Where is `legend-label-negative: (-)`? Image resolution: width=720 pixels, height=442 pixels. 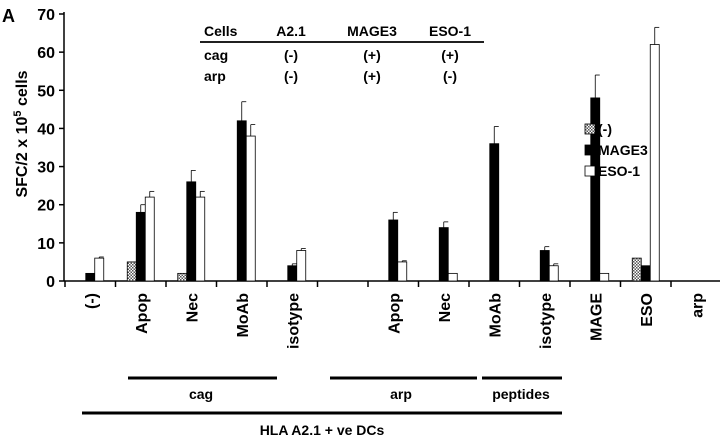
legend-label-negative: (-) is located at coordinates (605, 129).